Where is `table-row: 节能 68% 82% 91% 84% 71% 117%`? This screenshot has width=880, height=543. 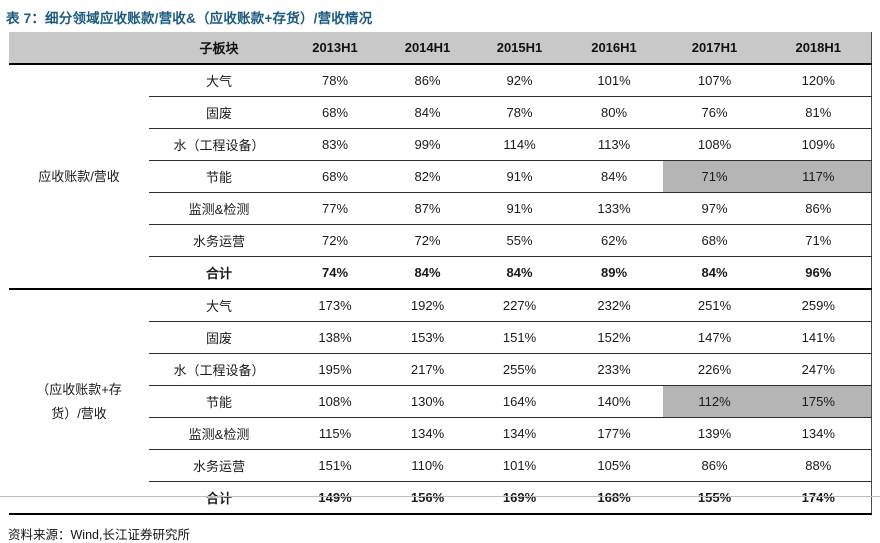 table-row: 节能 68% 82% 91% 84% 71% 117% is located at coordinates (440, 176).